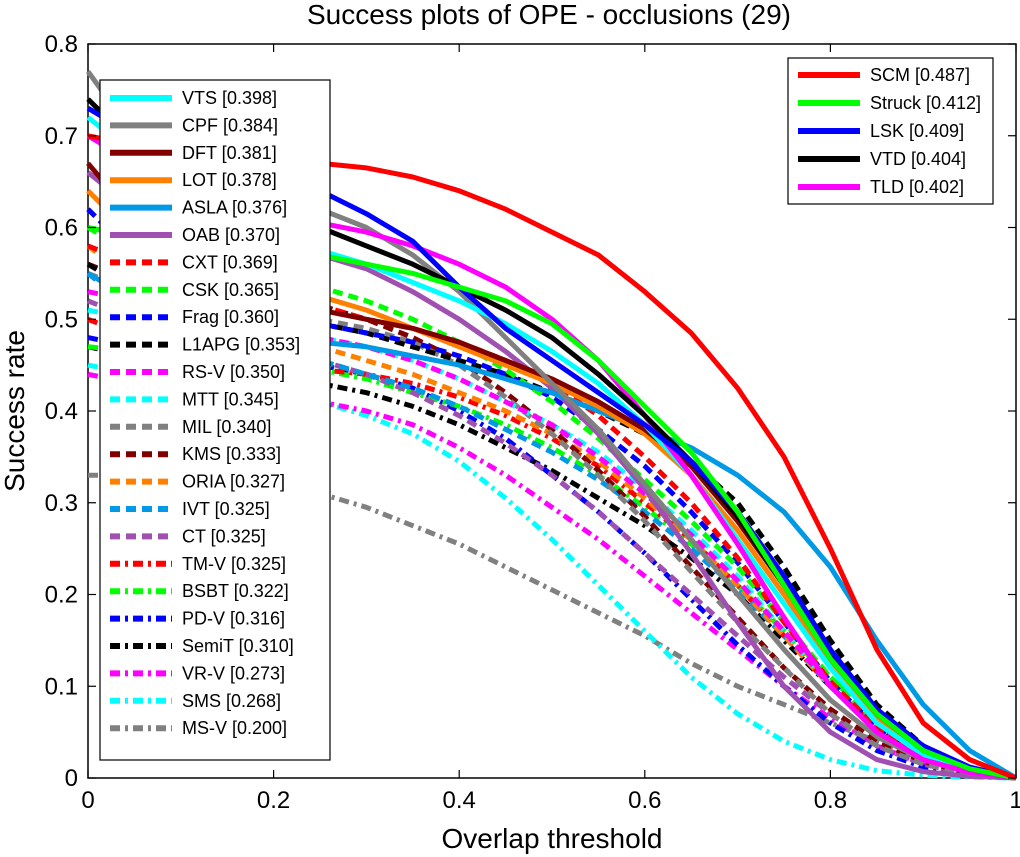 The image size is (1020, 857). Describe the element at coordinates (231, 701) in the screenshot. I see `legend-label-sms: SMS [0.268]` at that location.